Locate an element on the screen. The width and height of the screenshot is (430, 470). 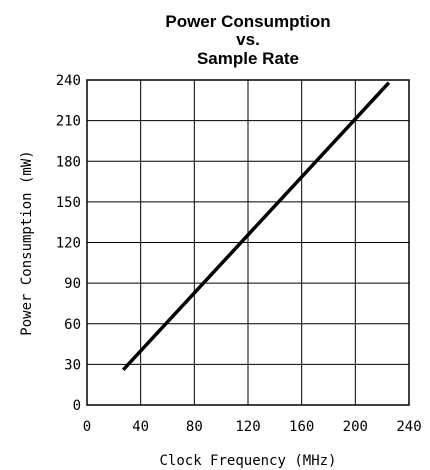
x-tick-label: 120 is located at coordinates (247, 427).